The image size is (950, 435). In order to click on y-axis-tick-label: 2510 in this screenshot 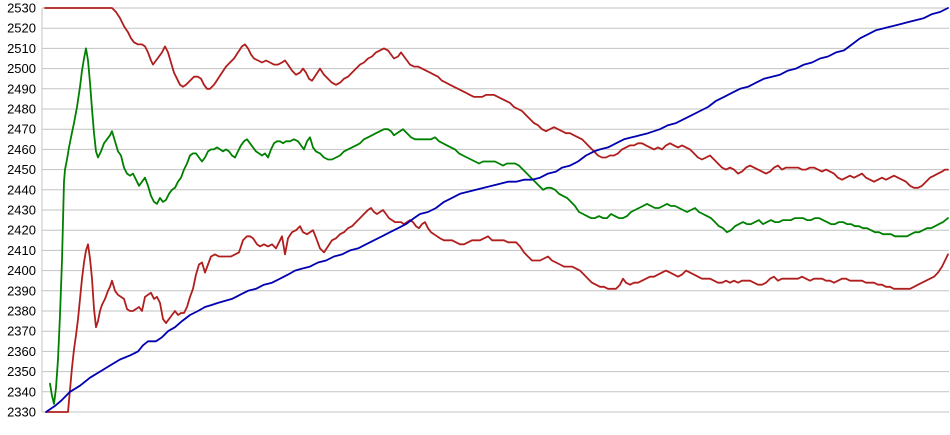, I will do `click(21, 48)`.